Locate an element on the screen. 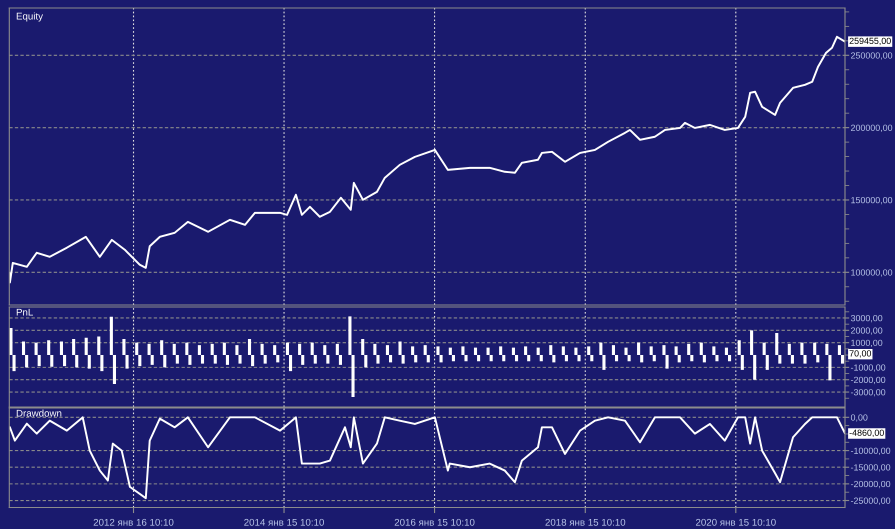 This screenshot has height=529, width=895. y-tick-label: -2000,00 is located at coordinates (868, 380).